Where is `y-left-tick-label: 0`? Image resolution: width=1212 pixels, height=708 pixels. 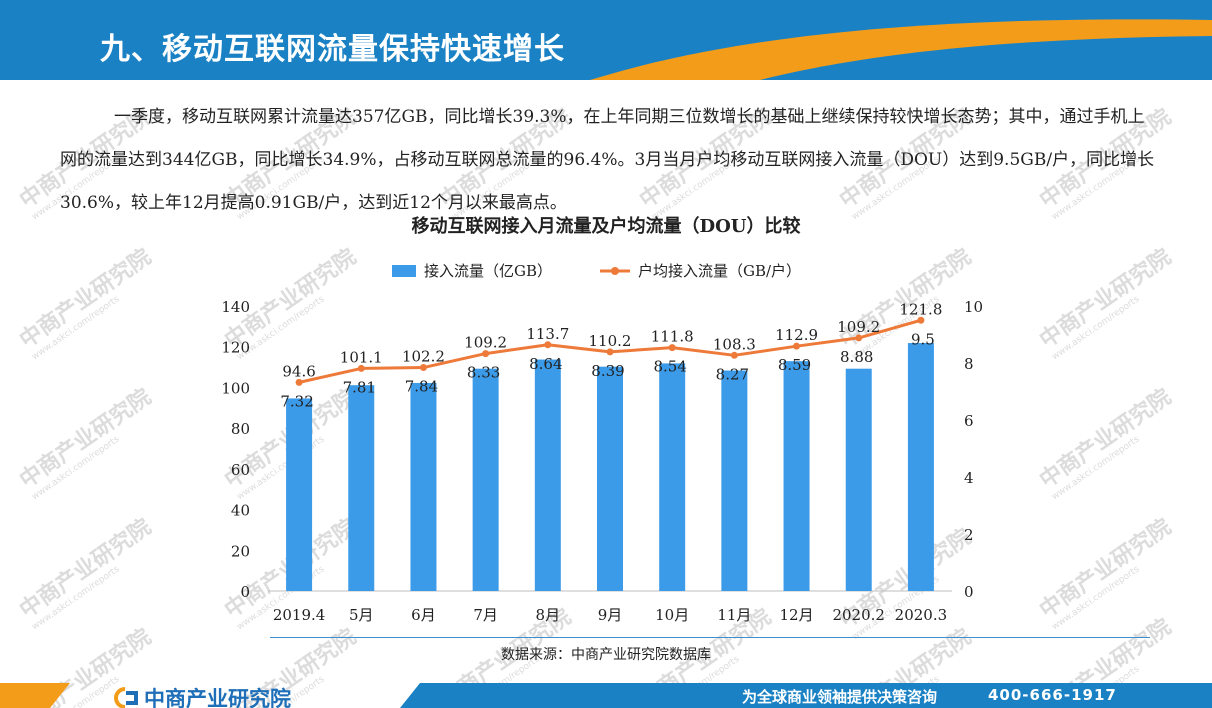 y-left-tick-label: 0 is located at coordinates (245, 592).